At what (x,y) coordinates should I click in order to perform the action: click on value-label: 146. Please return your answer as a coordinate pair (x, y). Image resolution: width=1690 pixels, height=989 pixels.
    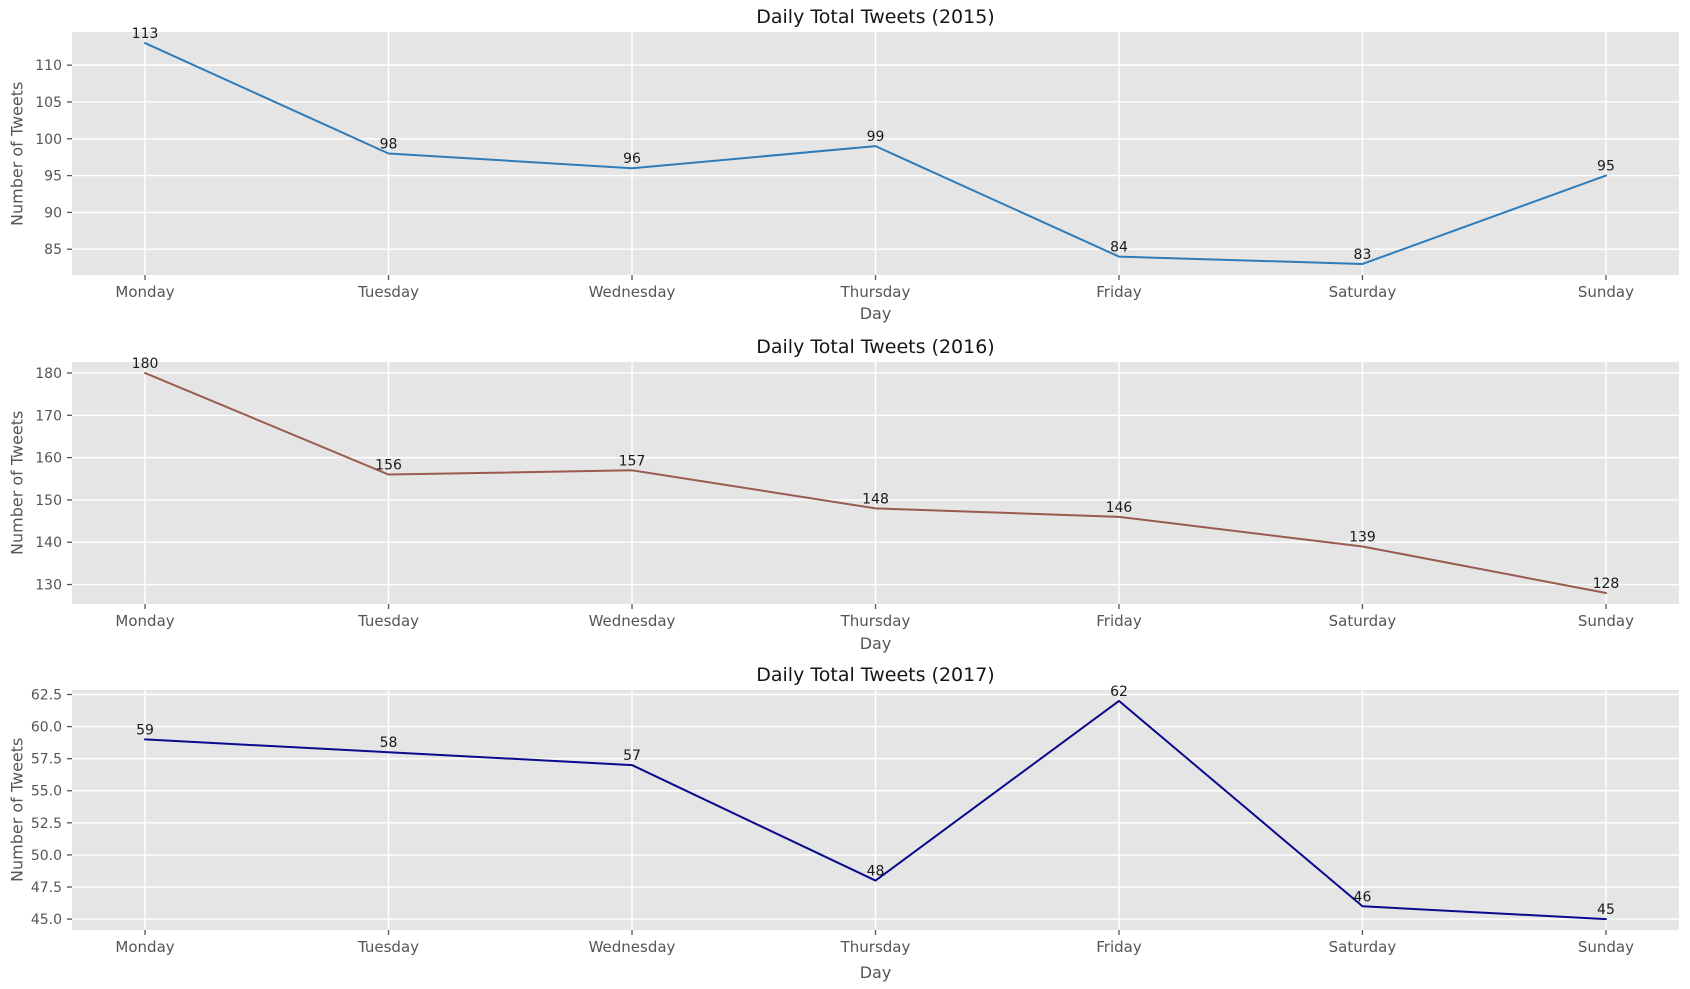
    Looking at the image, I should click on (1119, 508).